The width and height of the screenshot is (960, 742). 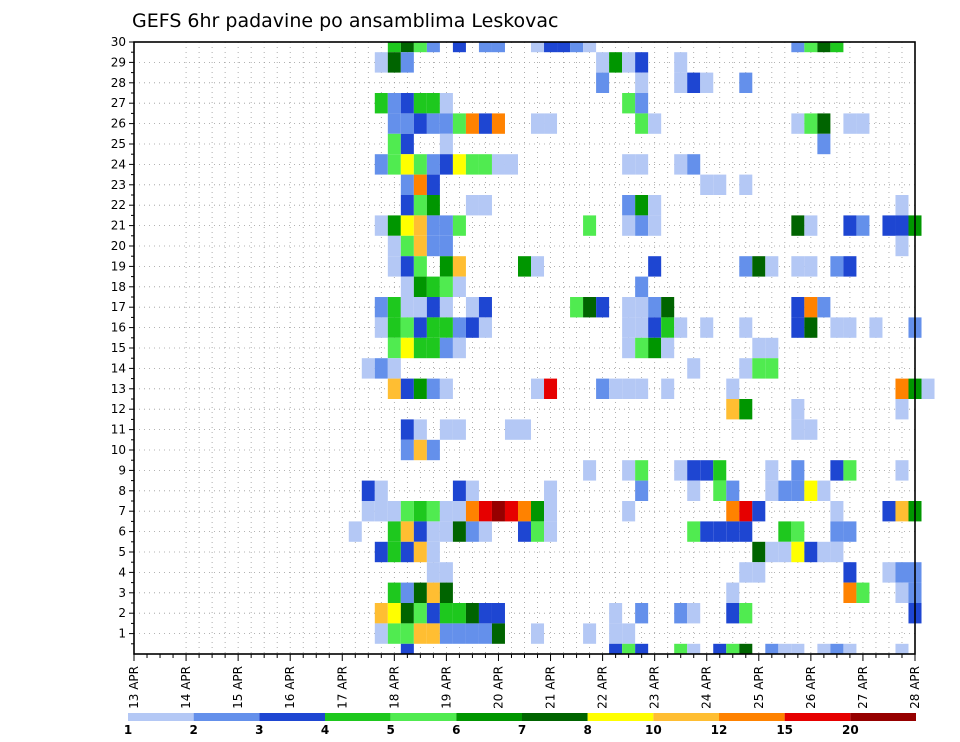 I want to click on colorbar-label: 4, so click(x=325, y=730).